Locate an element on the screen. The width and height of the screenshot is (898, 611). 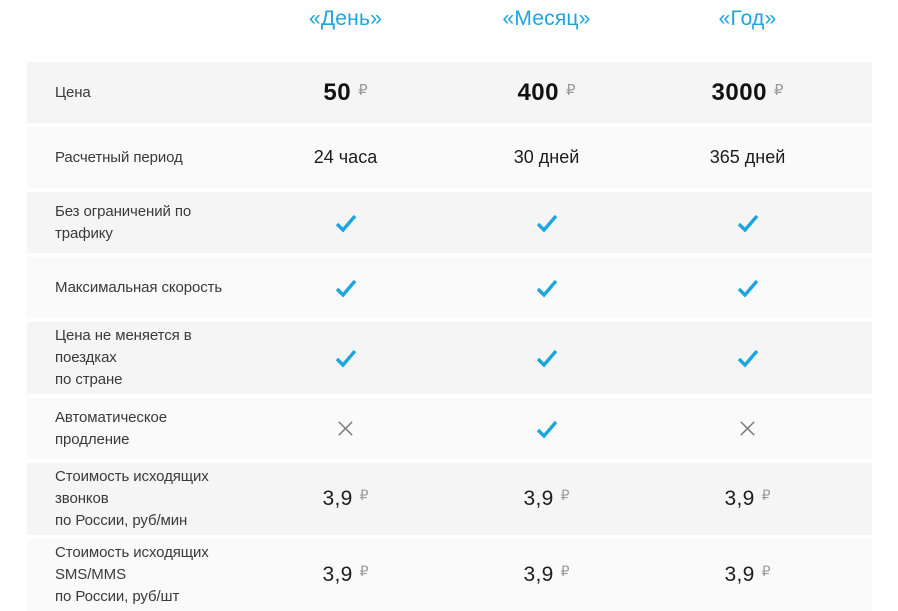
row-label-auto-renewal: Автоматическое продление is located at coordinates (111, 428).